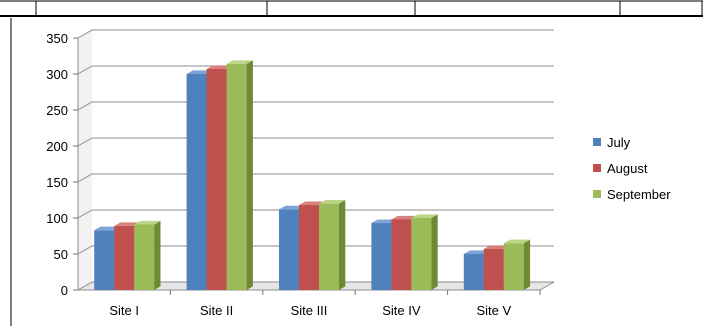 The width and height of the screenshot is (703, 326). Describe the element at coordinates (216, 310) in the screenshot. I see `x-tick-label: Site II` at that location.